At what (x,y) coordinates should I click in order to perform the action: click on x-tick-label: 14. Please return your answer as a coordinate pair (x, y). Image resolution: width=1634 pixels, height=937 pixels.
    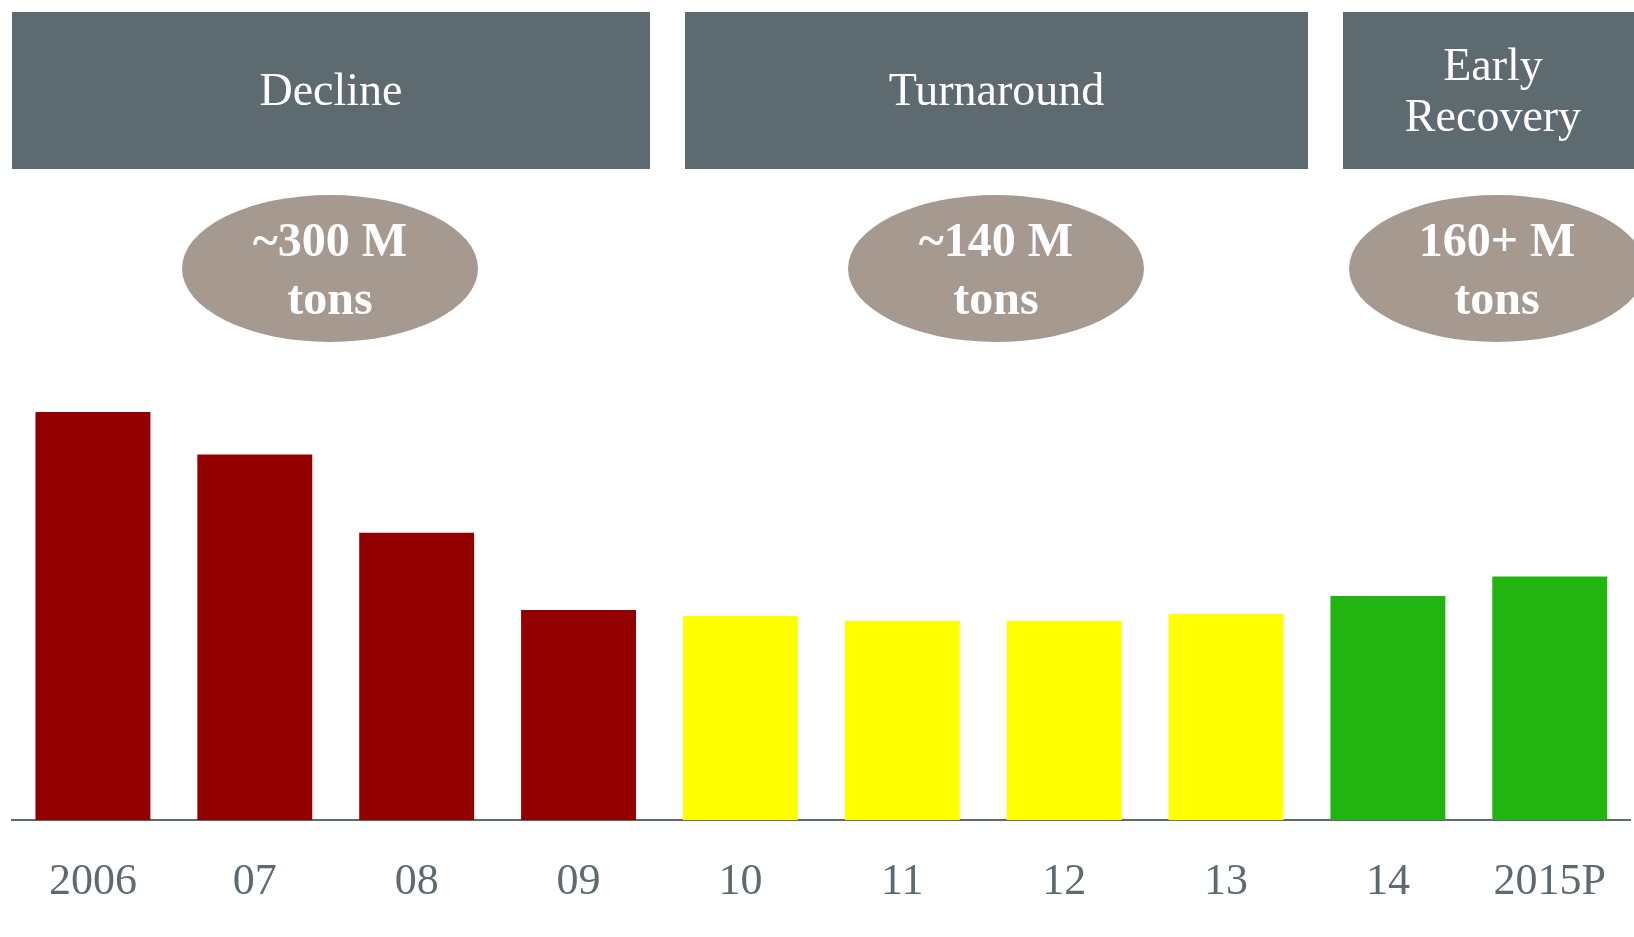
    Looking at the image, I should click on (1387, 880).